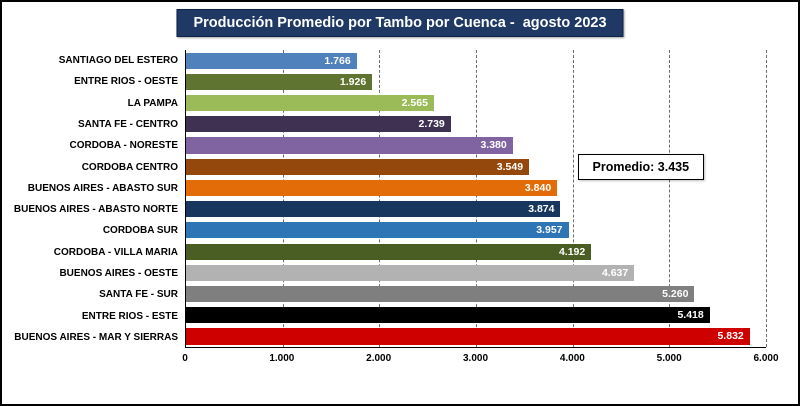  I want to click on bar-row: 3.380, so click(476, 145).